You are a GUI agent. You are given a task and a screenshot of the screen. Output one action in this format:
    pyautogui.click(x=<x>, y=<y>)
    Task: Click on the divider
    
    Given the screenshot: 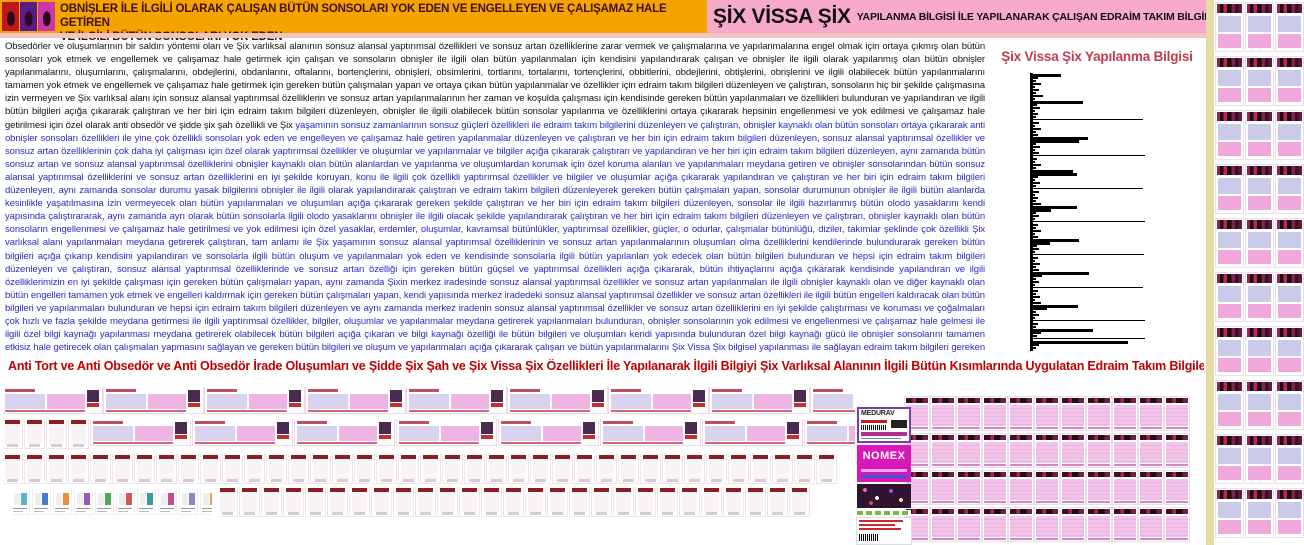 What is the action you would take?
    pyautogui.click(x=606, y=35)
    